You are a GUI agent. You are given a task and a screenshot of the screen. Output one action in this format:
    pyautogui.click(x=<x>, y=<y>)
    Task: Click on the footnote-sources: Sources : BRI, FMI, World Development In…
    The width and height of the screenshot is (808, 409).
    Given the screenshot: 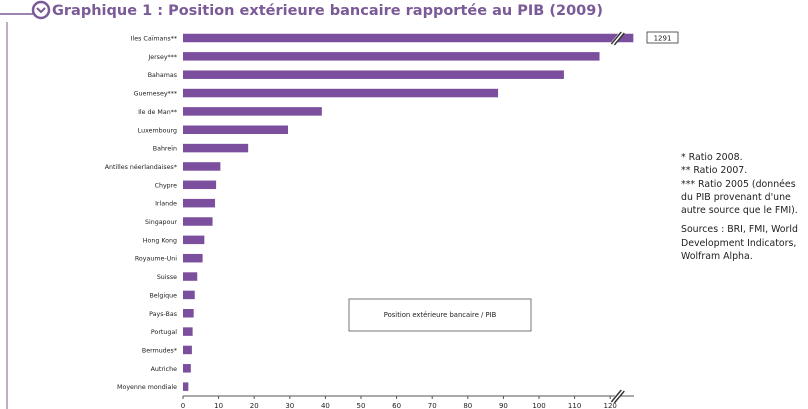 What is the action you would take?
    pyautogui.click(x=743, y=243)
    